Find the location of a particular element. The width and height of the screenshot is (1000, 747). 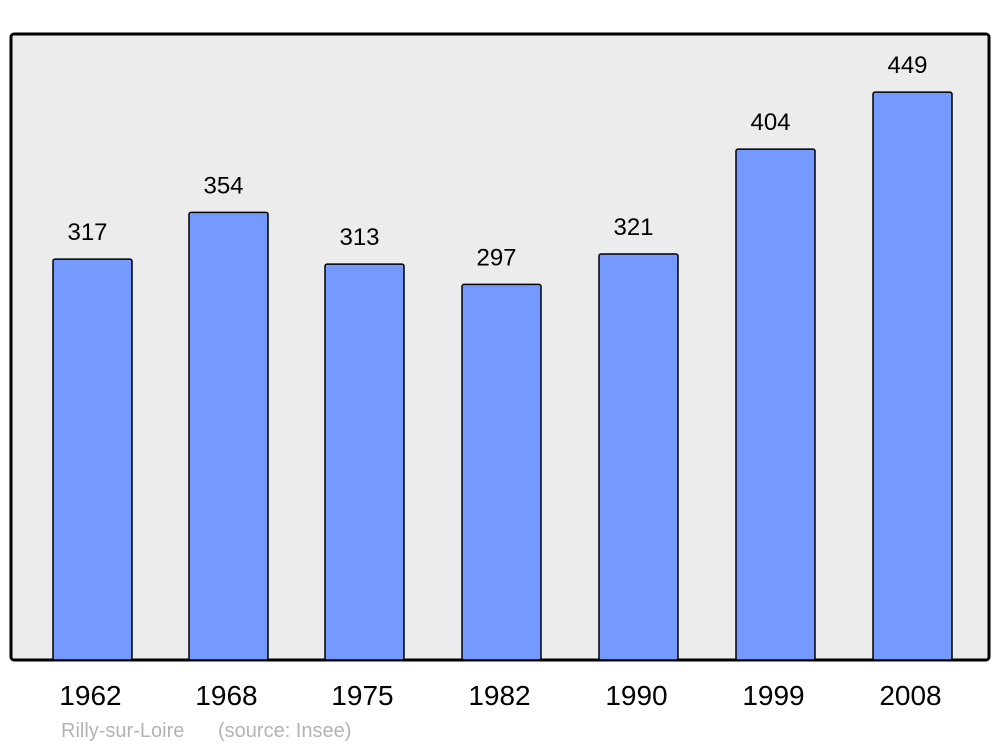

data-label-1990: 321 is located at coordinates (633, 227).